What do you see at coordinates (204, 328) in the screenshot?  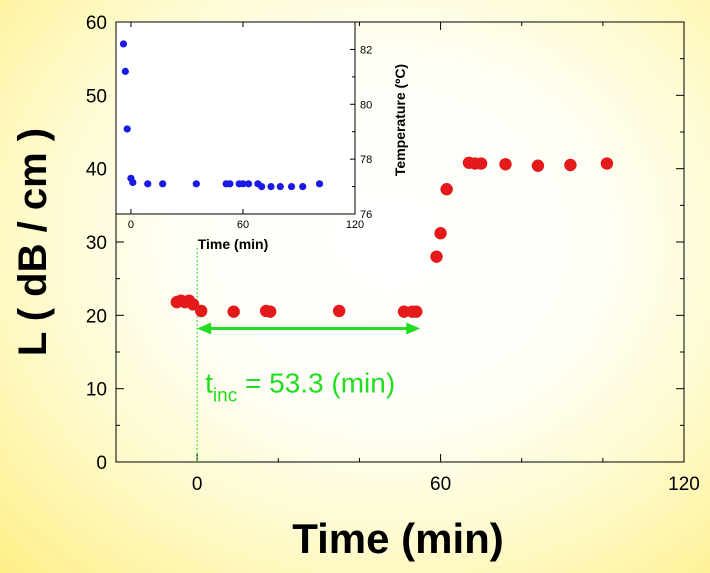 I see `duration-arrow-head-left` at bounding box center [204, 328].